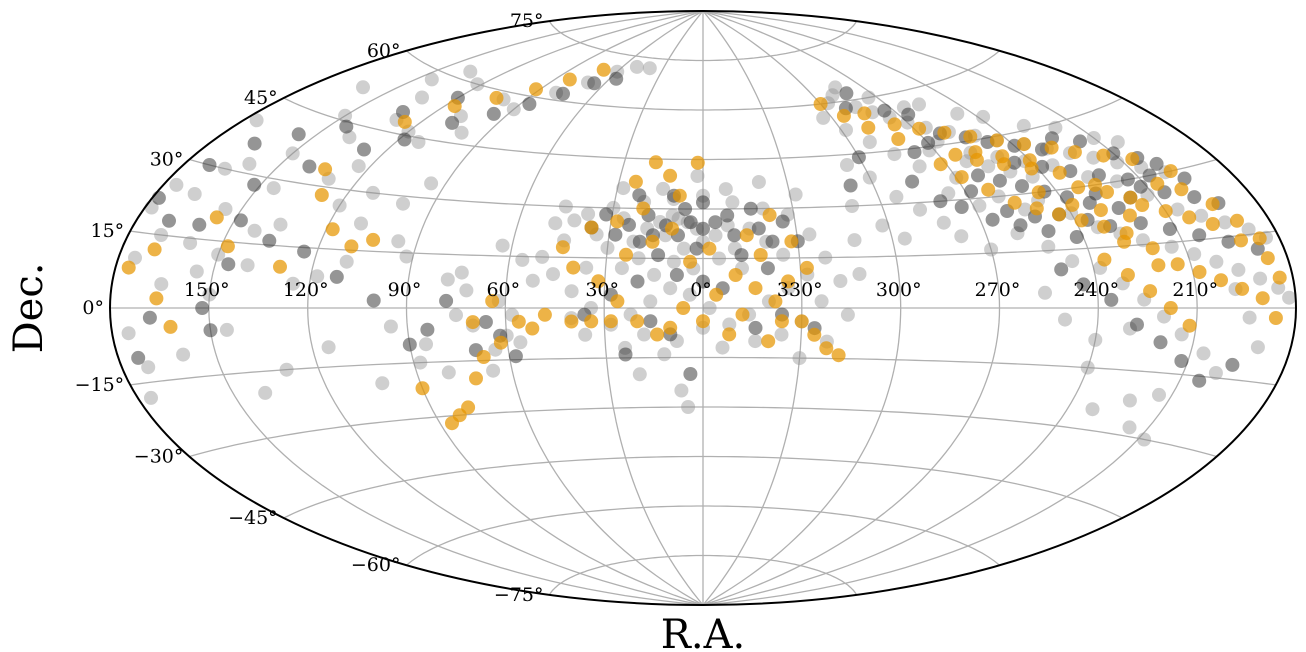 Image resolution: width=1306 pixels, height=652 pixels. I want to click on ra-tick-label: 150°, so click(207, 290).